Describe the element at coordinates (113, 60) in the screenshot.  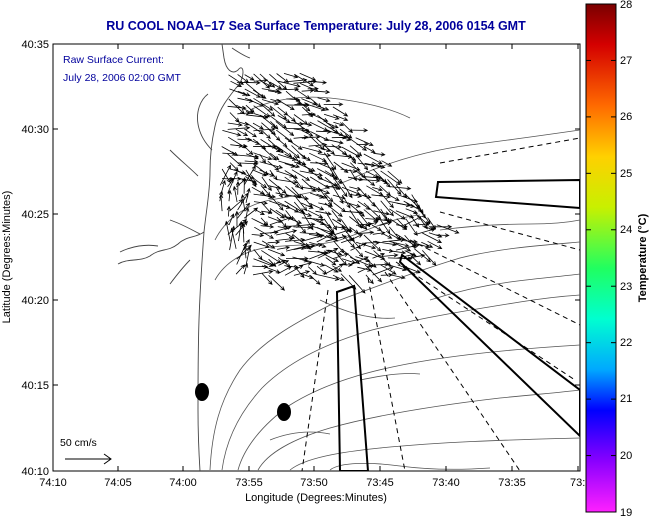
I see `annotation-line-1: Raw Surface Current:` at that location.